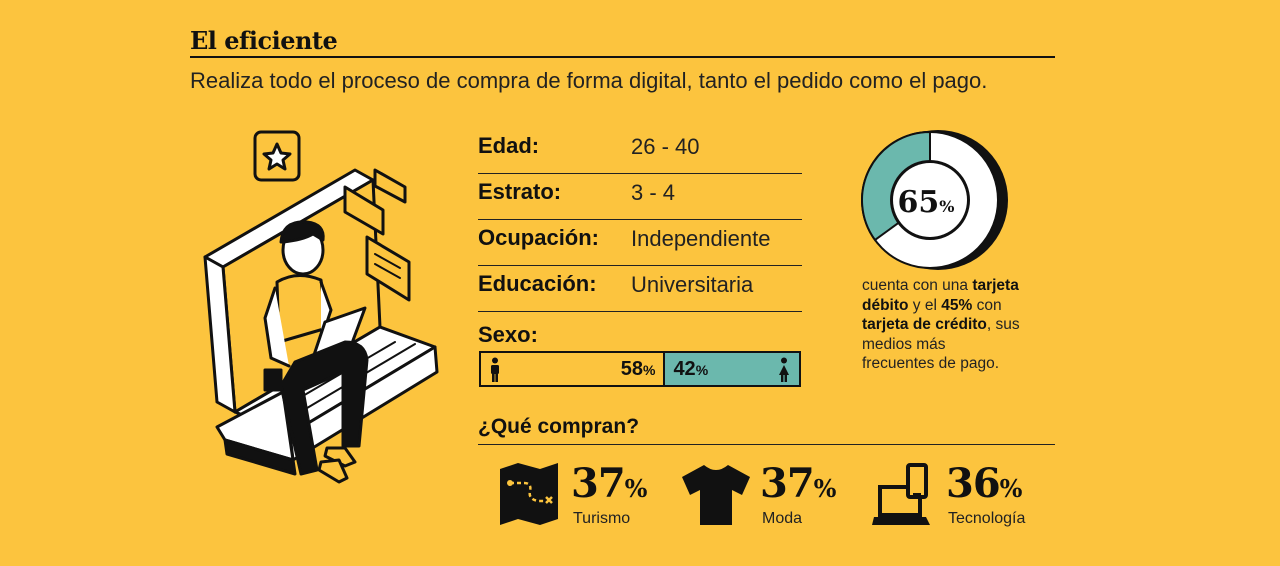 The height and width of the screenshot is (566, 1280). Describe the element at coordinates (539, 237) in the screenshot. I see `ocupacion-label: Ocupación:` at that location.